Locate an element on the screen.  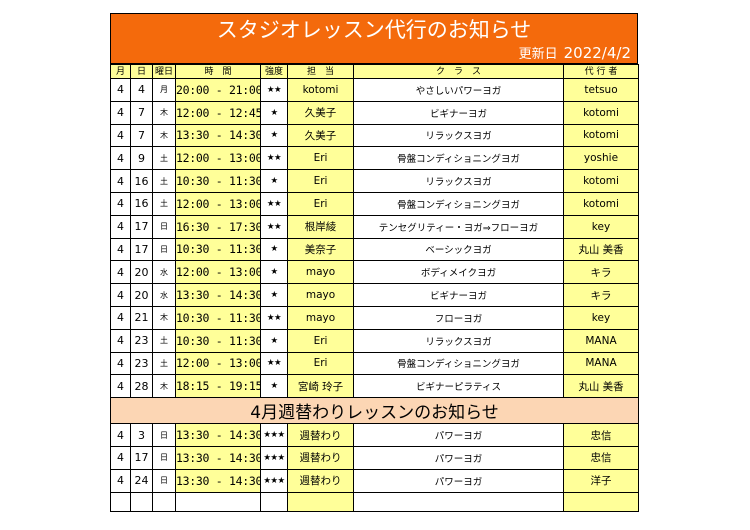
cell-class: フローヨガ is located at coordinates (458, 317).